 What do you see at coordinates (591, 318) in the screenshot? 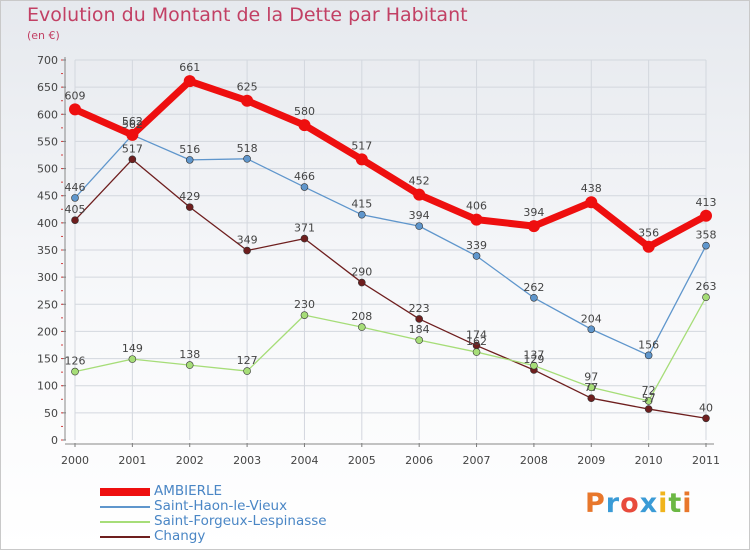
I see `data-label: 204` at bounding box center [591, 318].